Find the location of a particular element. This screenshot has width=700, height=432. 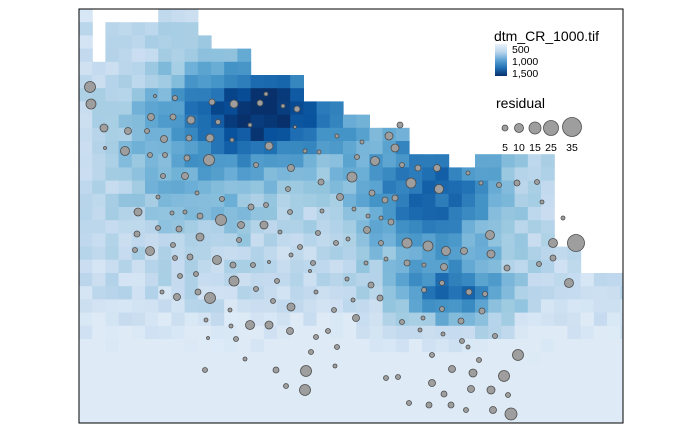

bubble-legend-label-25: 25 is located at coordinates (551, 148).